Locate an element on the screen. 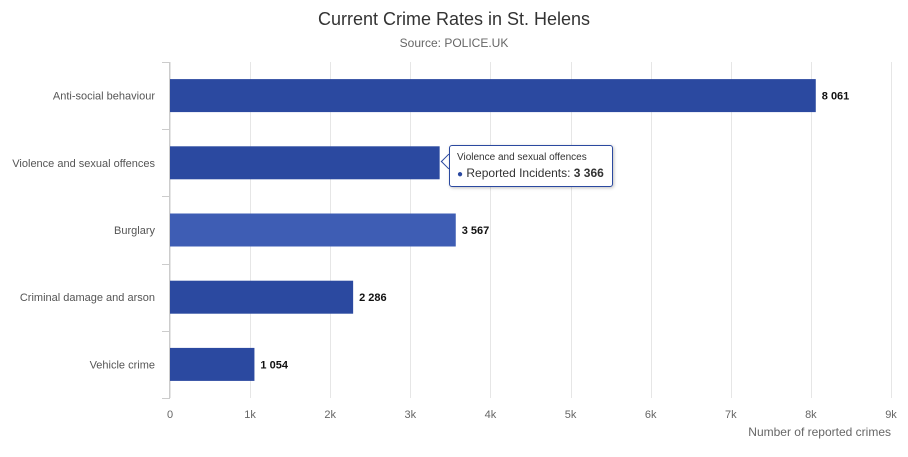 The image size is (908, 457). x-tick-label: 9k is located at coordinates (891, 415).